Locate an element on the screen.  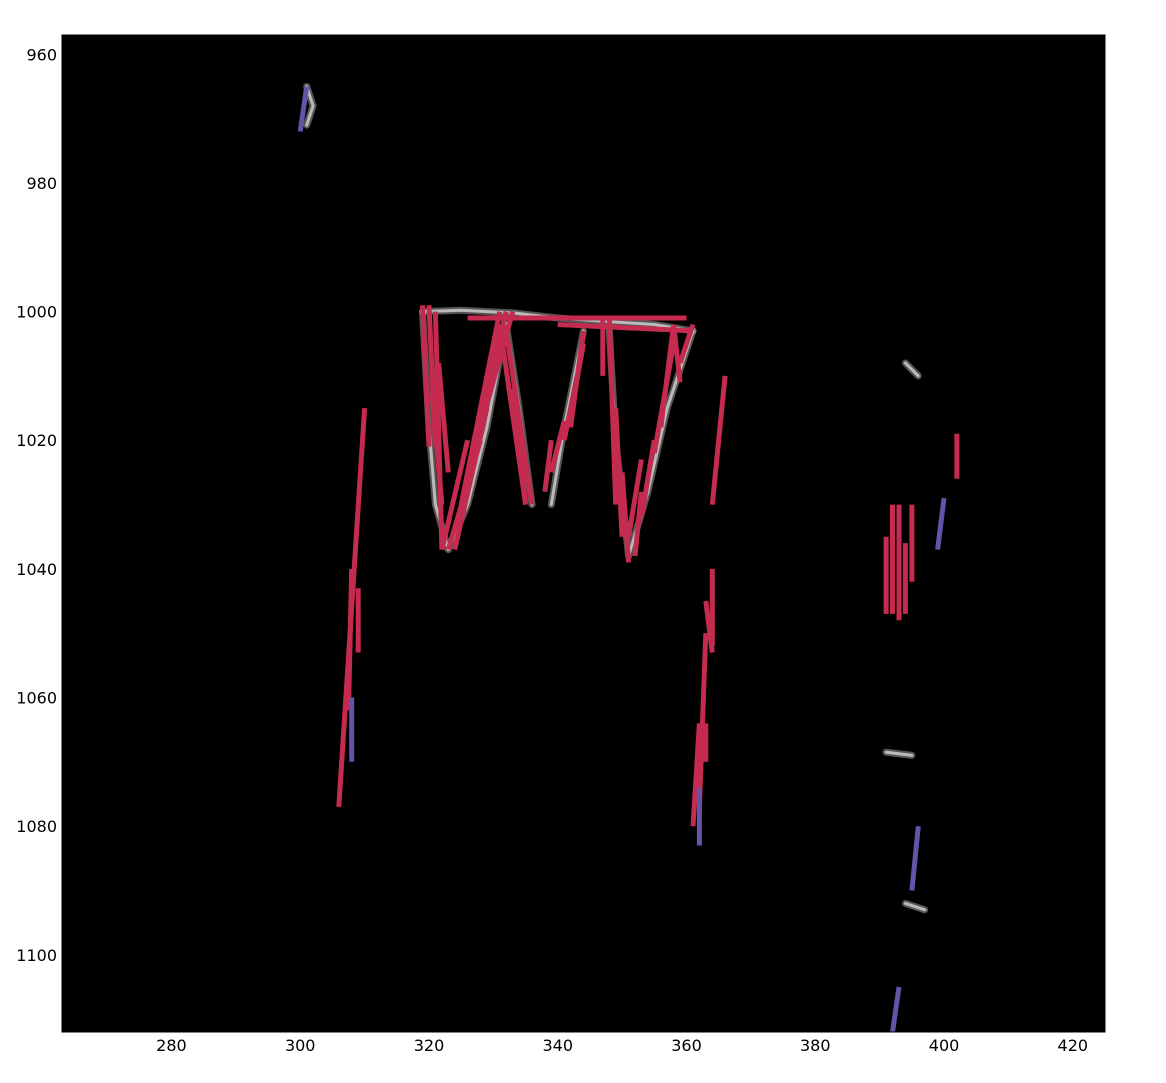
y-tick-label: 1080 is located at coordinates (36, 826).